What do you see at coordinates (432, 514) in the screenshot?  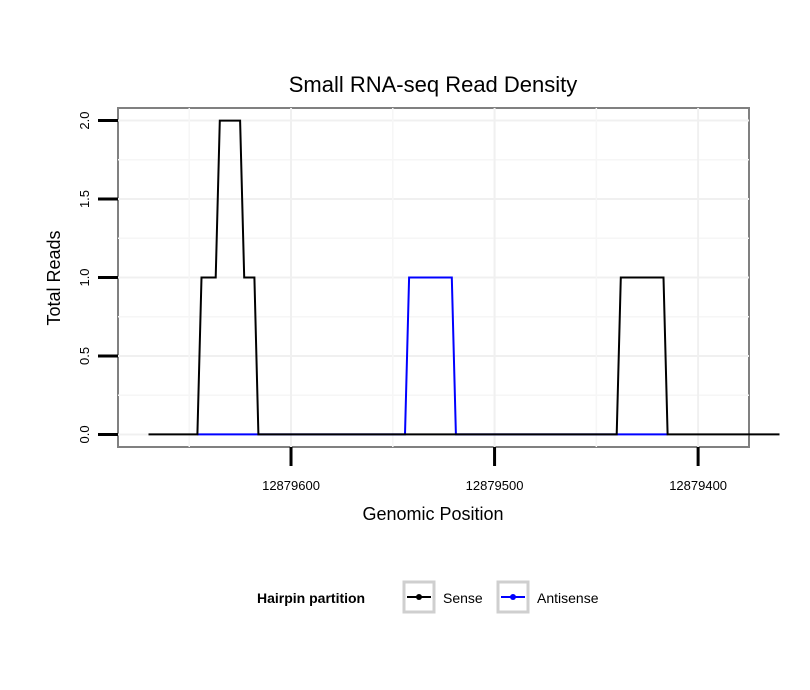 I see `x-axis-title: Genomic Position` at bounding box center [432, 514].